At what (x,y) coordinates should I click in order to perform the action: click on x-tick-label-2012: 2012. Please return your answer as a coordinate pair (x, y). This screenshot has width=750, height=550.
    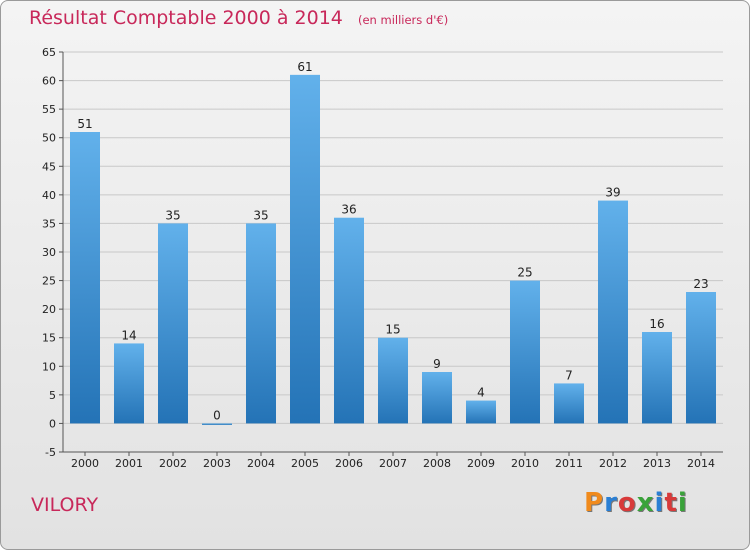
    Looking at the image, I should click on (613, 463).